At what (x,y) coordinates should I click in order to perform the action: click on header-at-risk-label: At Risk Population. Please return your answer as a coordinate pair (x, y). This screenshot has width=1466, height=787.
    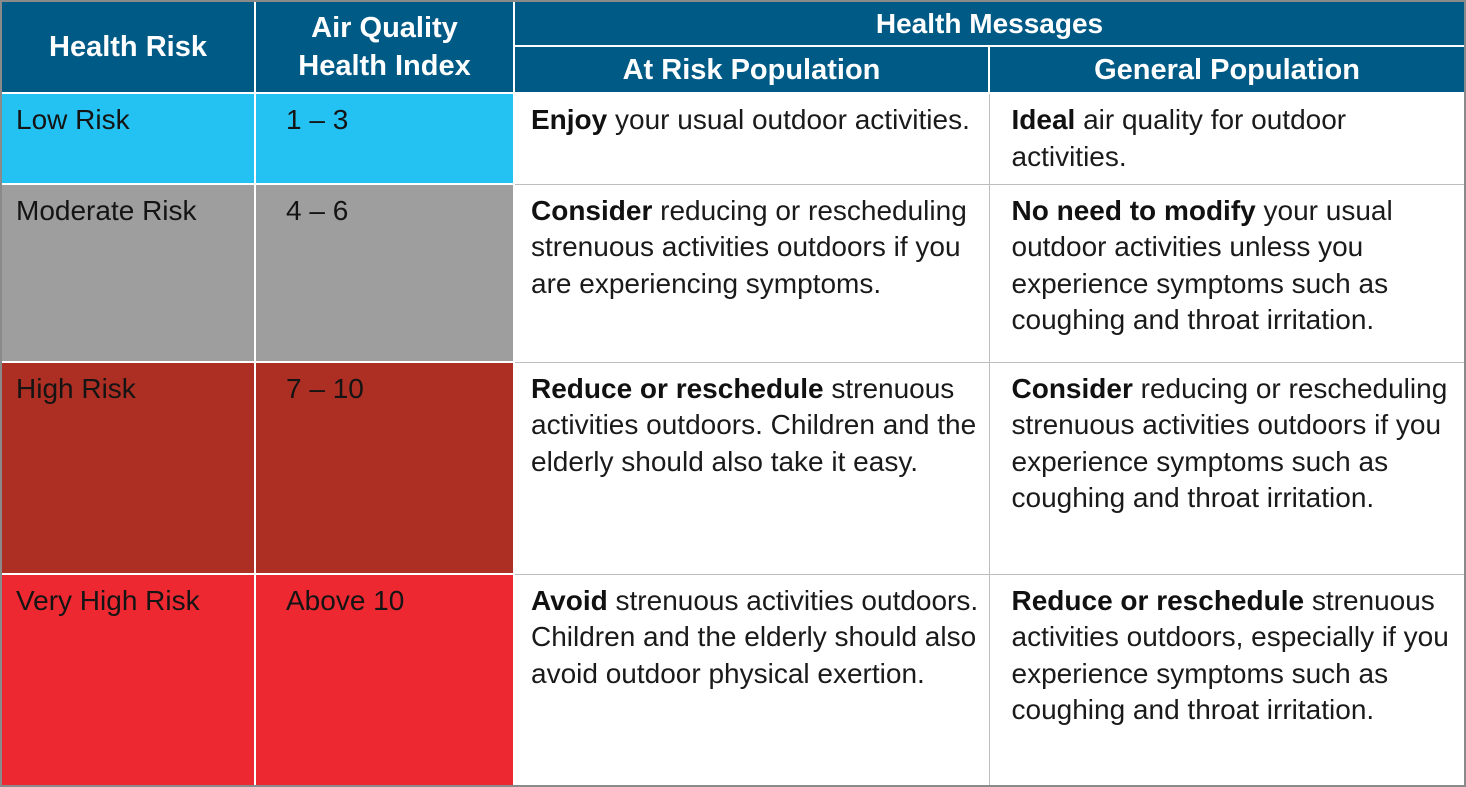
    Looking at the image, I should click on (751, 69).